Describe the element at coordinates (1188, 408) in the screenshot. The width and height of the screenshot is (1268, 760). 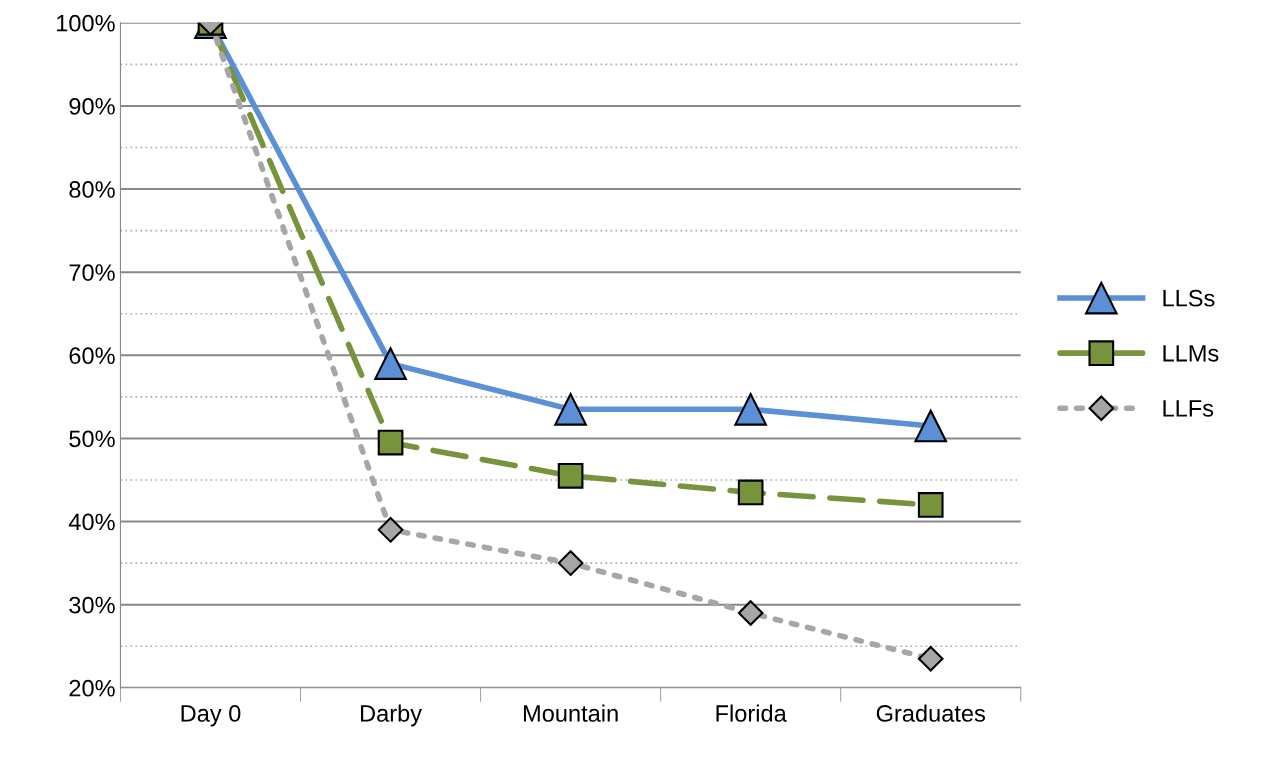
I see `legend-label: LLFs` at that location.